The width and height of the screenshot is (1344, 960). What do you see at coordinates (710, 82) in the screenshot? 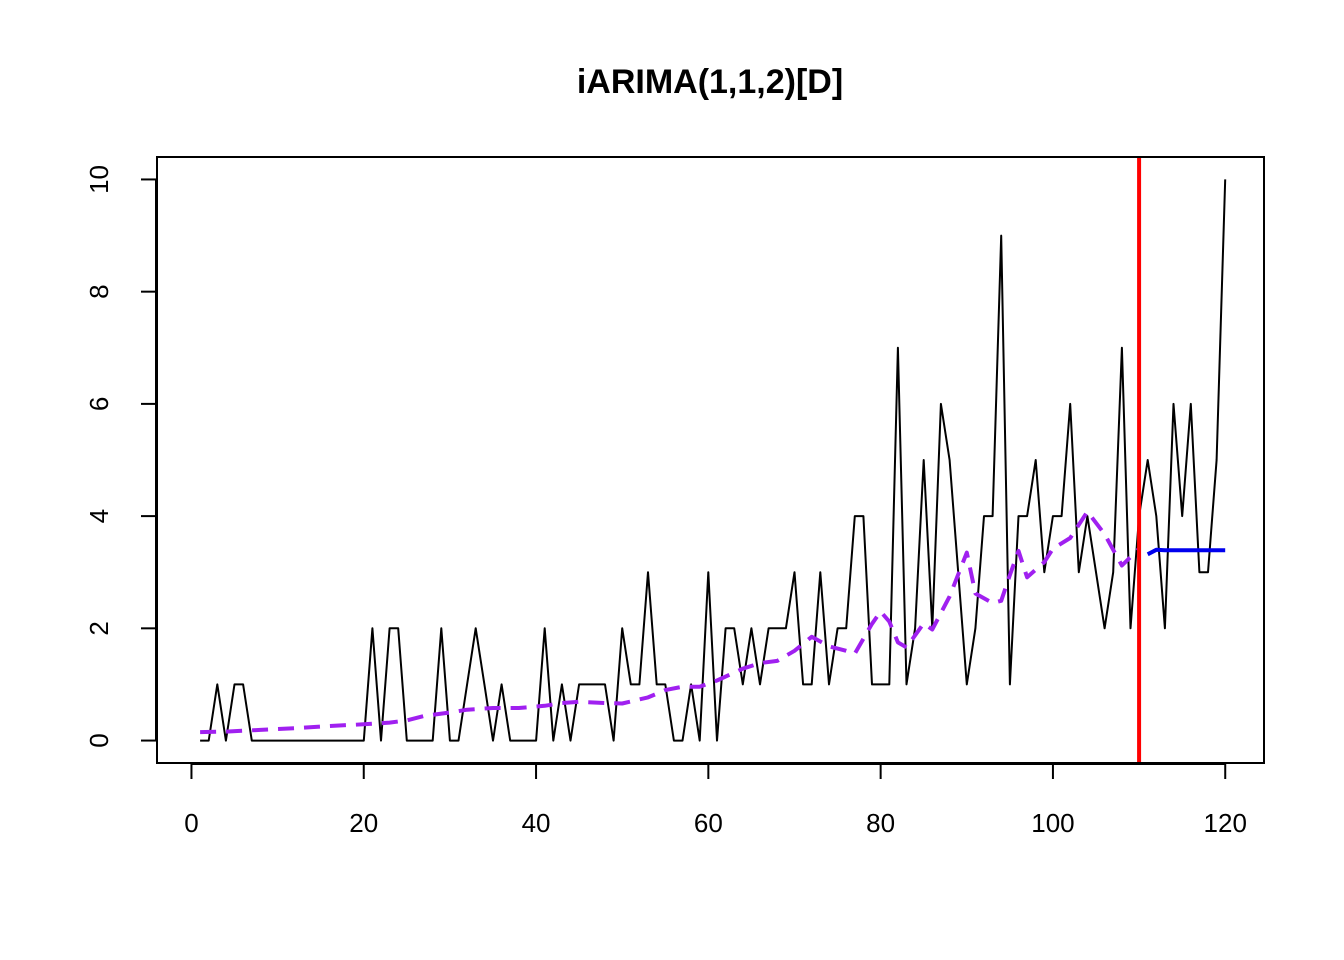
I see `chart-title: iARIMA(1,1,2)[D]` at bounding box center [710, 82].